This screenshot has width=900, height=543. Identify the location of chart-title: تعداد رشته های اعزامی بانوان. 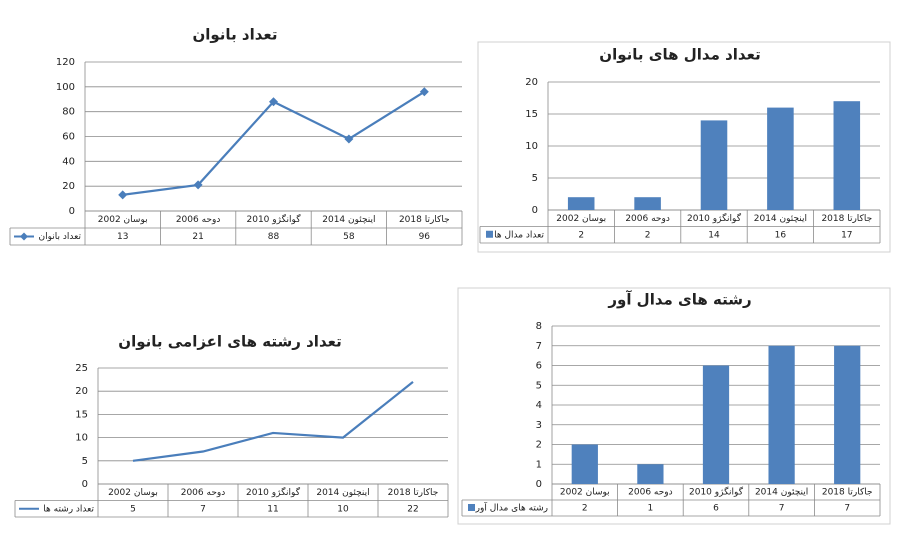
(229, 342).